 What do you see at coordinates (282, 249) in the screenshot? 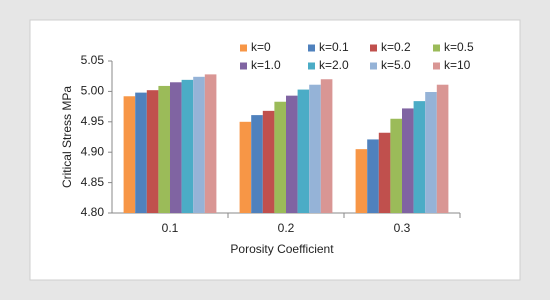
I see `x-axis-title: Porosity Coefficient` at bounding box center [282, 249].